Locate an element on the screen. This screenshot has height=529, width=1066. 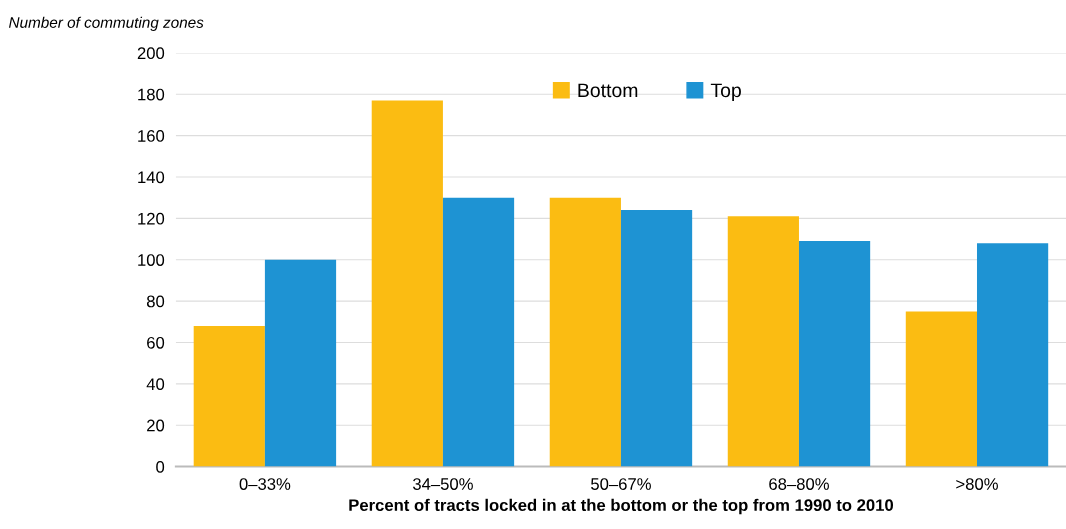
x-tick-label: 34–50% is located at coordinates (442, 484).